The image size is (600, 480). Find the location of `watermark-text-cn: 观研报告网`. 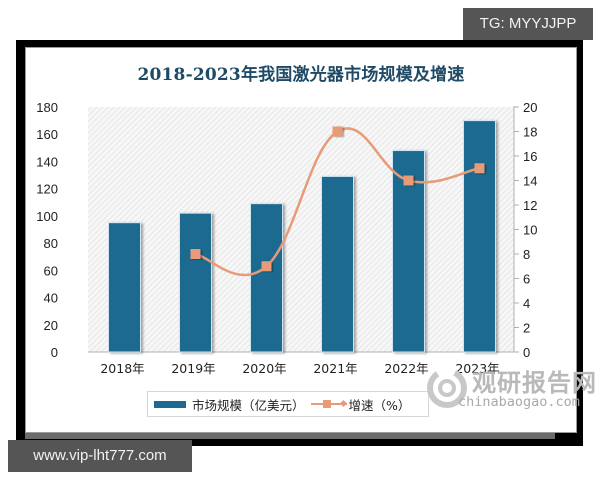

watermark-text-cn: 观研报告网 is located at coordinates (534, 383).